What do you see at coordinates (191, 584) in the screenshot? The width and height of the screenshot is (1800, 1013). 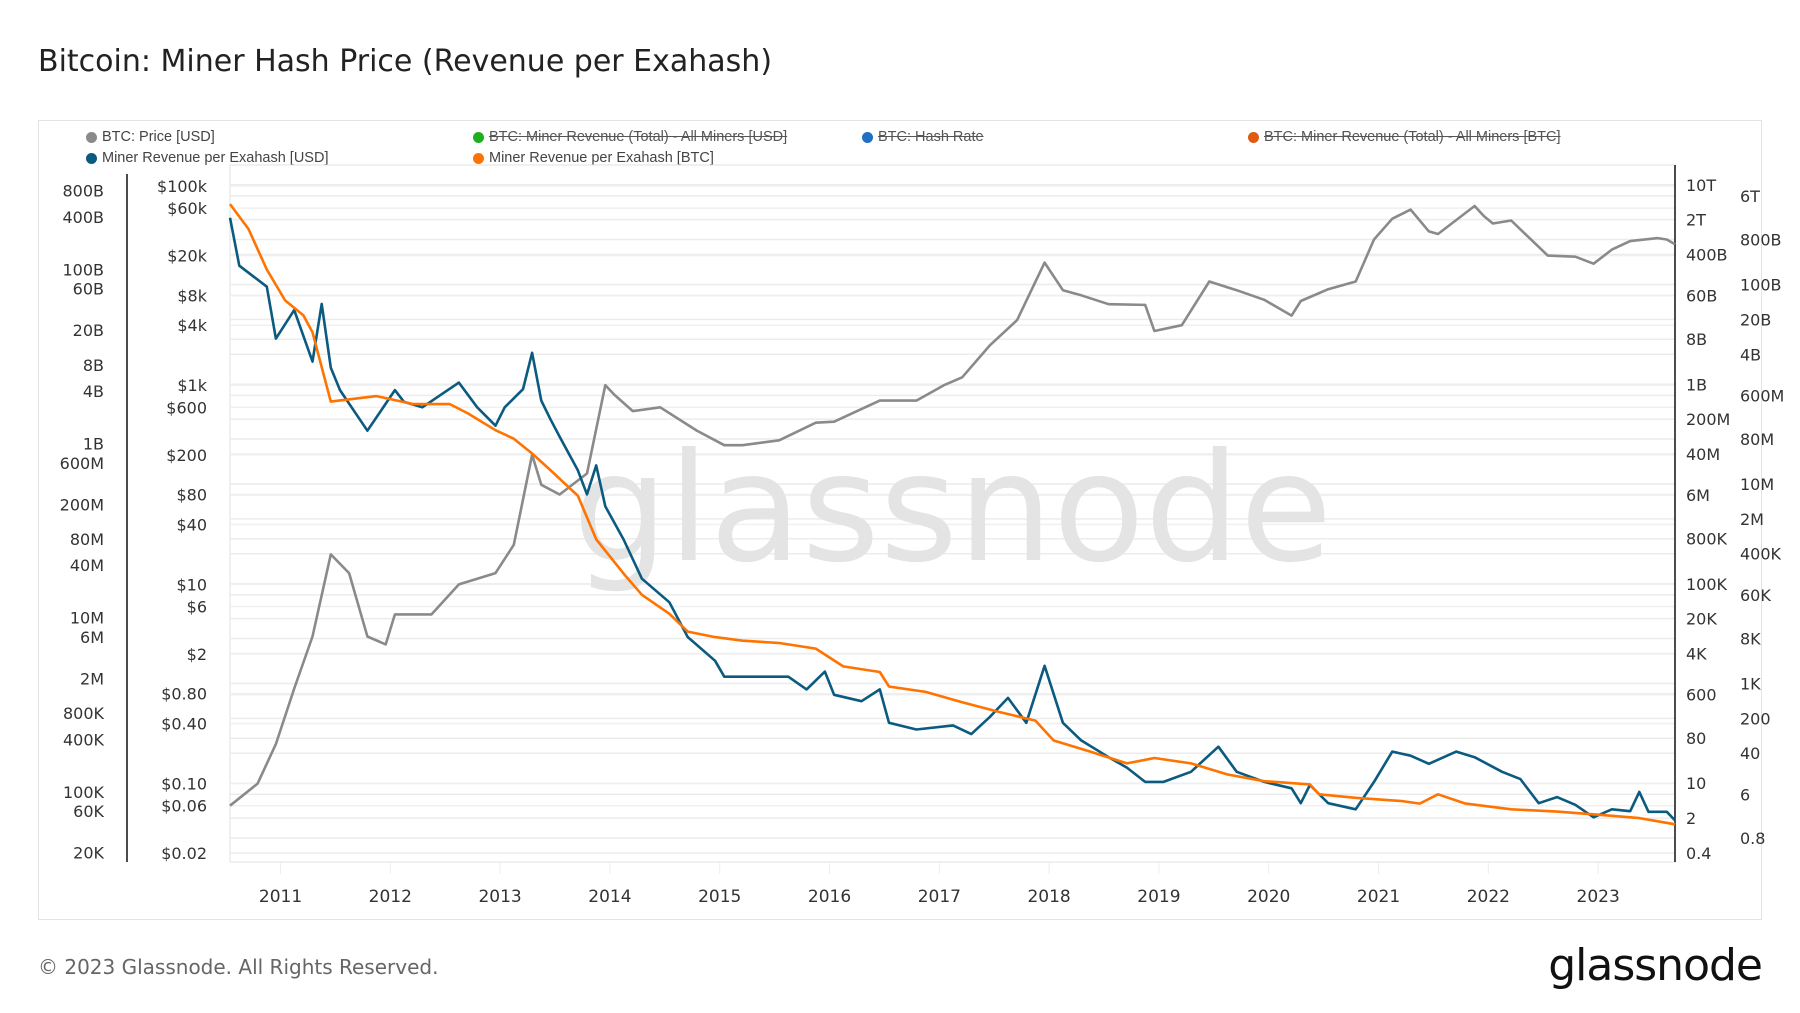 I see `left-inner-tick-label: $10` at bounding box center [191, 584].